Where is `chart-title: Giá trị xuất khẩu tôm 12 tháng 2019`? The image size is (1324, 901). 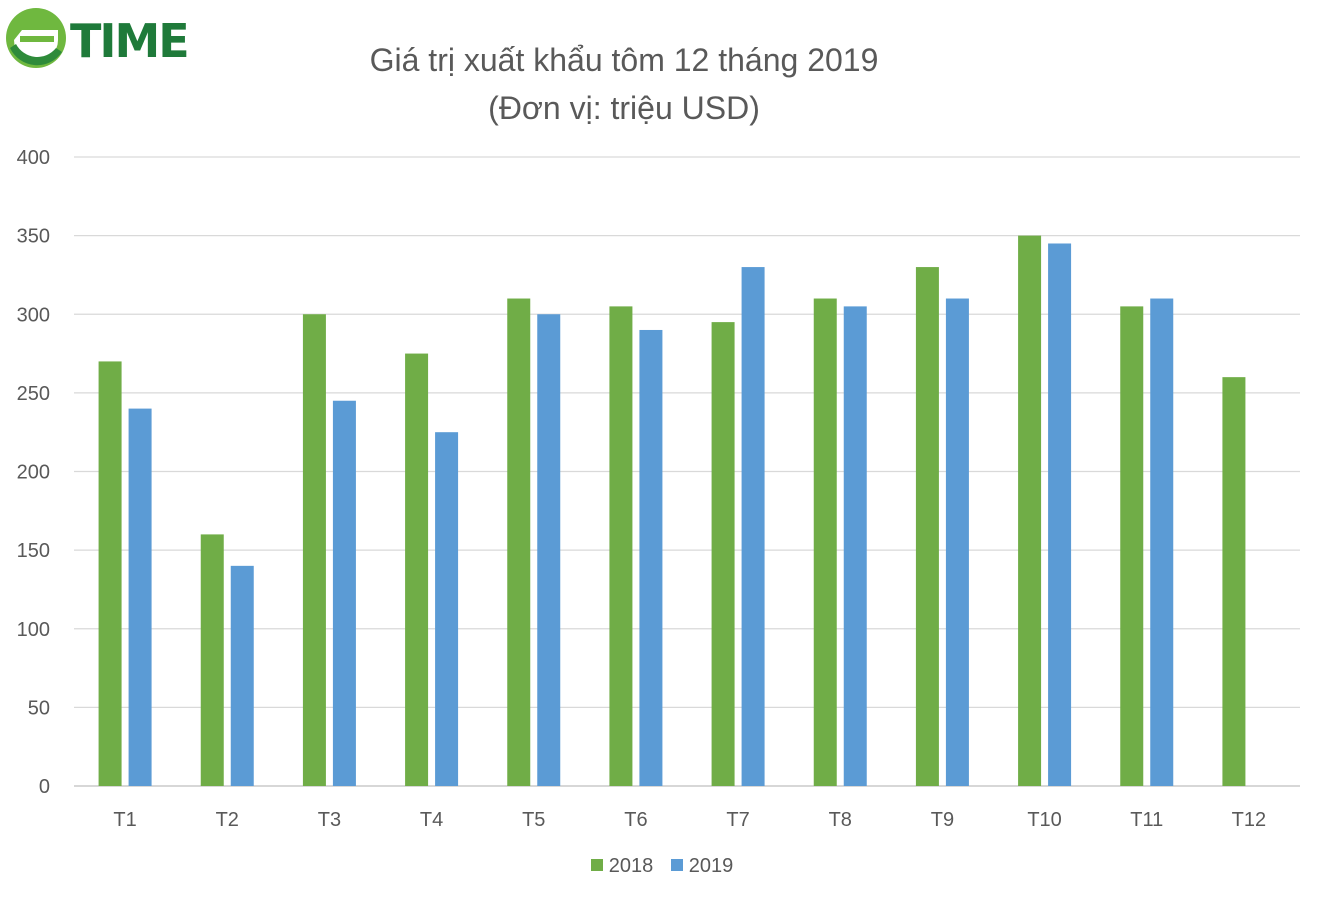 chart-title: Giá trị xuất khẩu tôm 12 tháng 2019 is located at coordinates (624, 60).